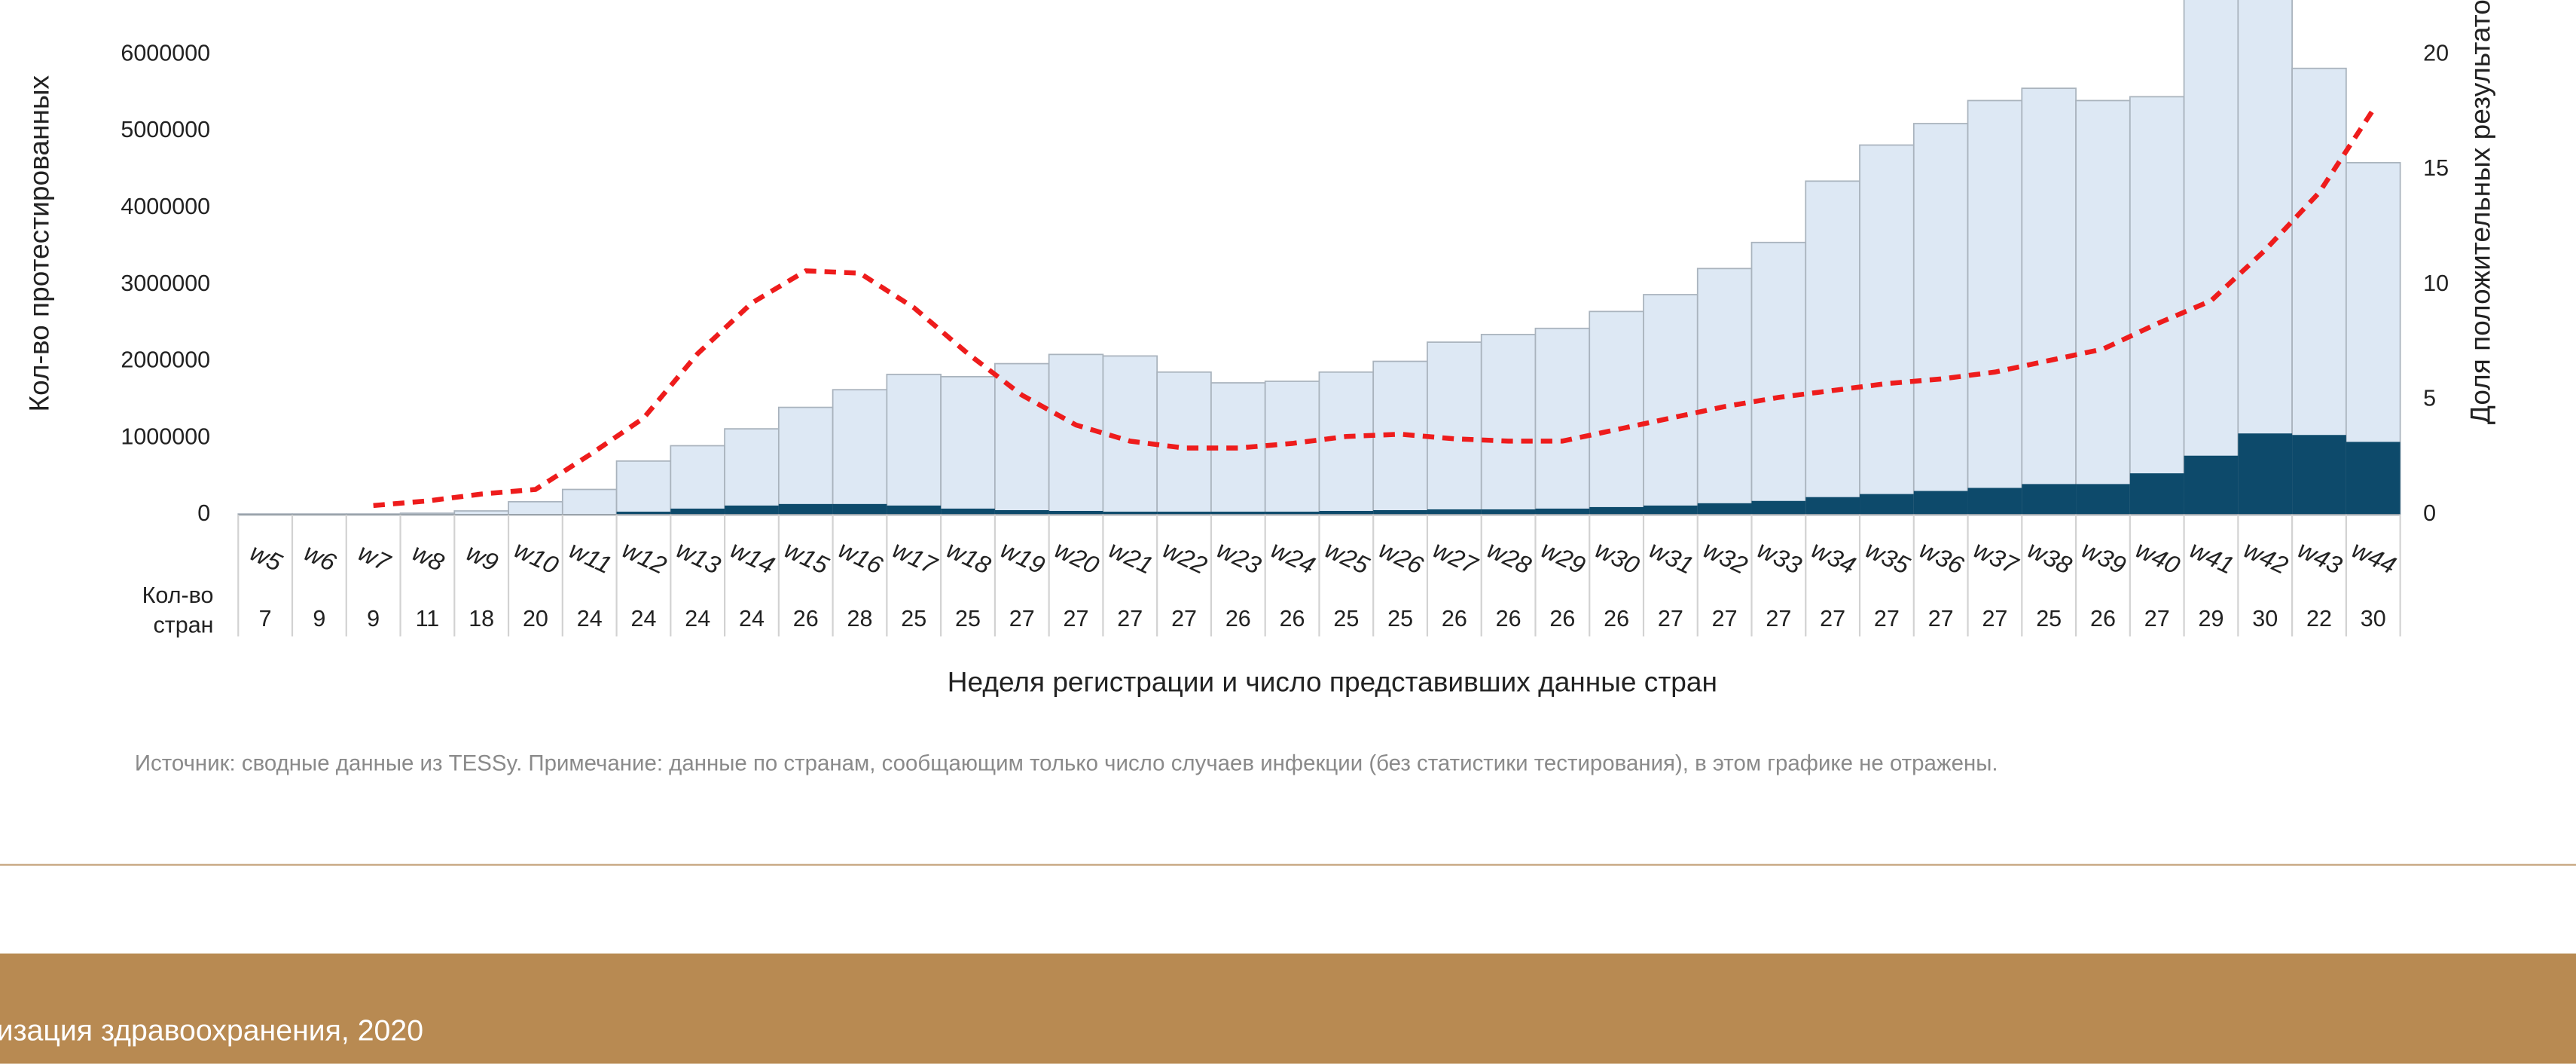  I want to click on x-tick-label: w43, so click(2320, 557).